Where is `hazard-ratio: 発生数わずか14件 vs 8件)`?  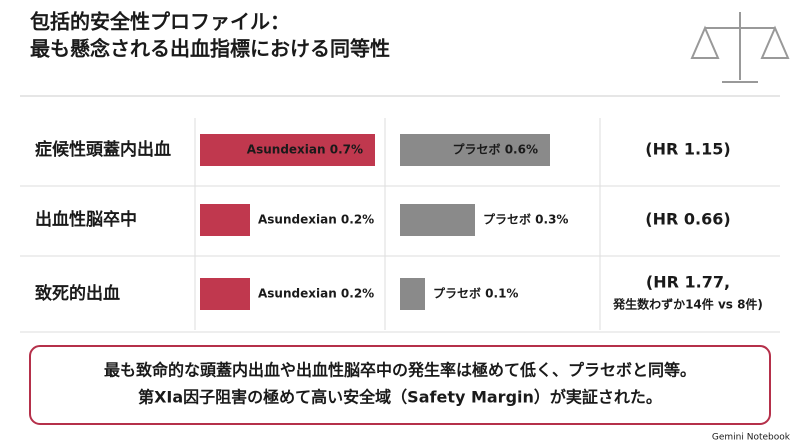 hazard-ratio: 発生数わずか14件 vs 8件) is located at coordinates (687, 304).